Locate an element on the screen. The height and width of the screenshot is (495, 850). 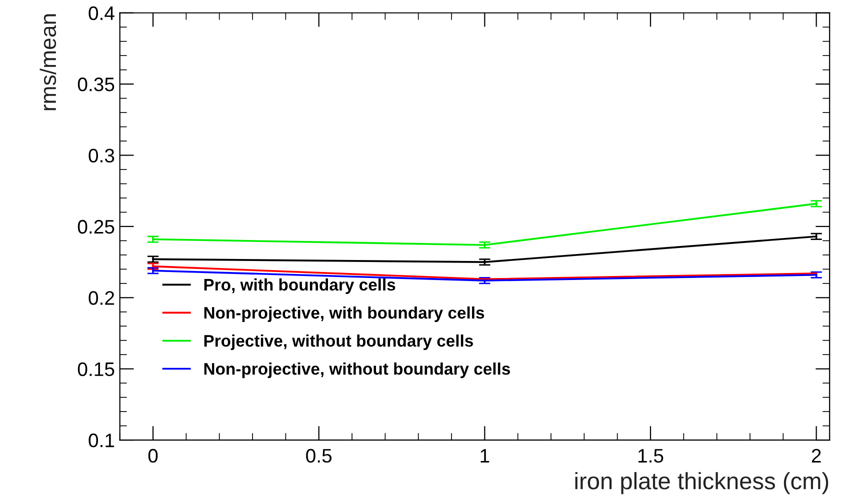
x-axis-title: iron plate thickness (cm) is located at coordinates (701, 483).